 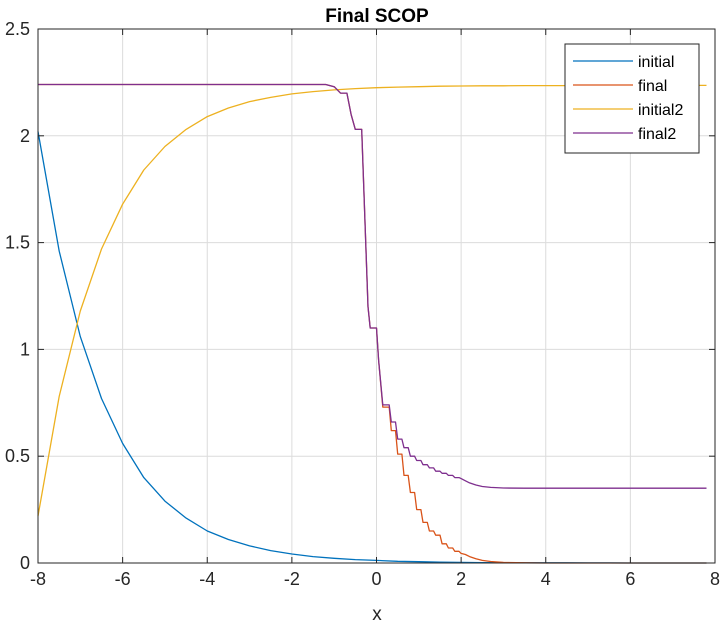 I want to click on legend: initial final initial2 final2, so click(x=632, y=98).